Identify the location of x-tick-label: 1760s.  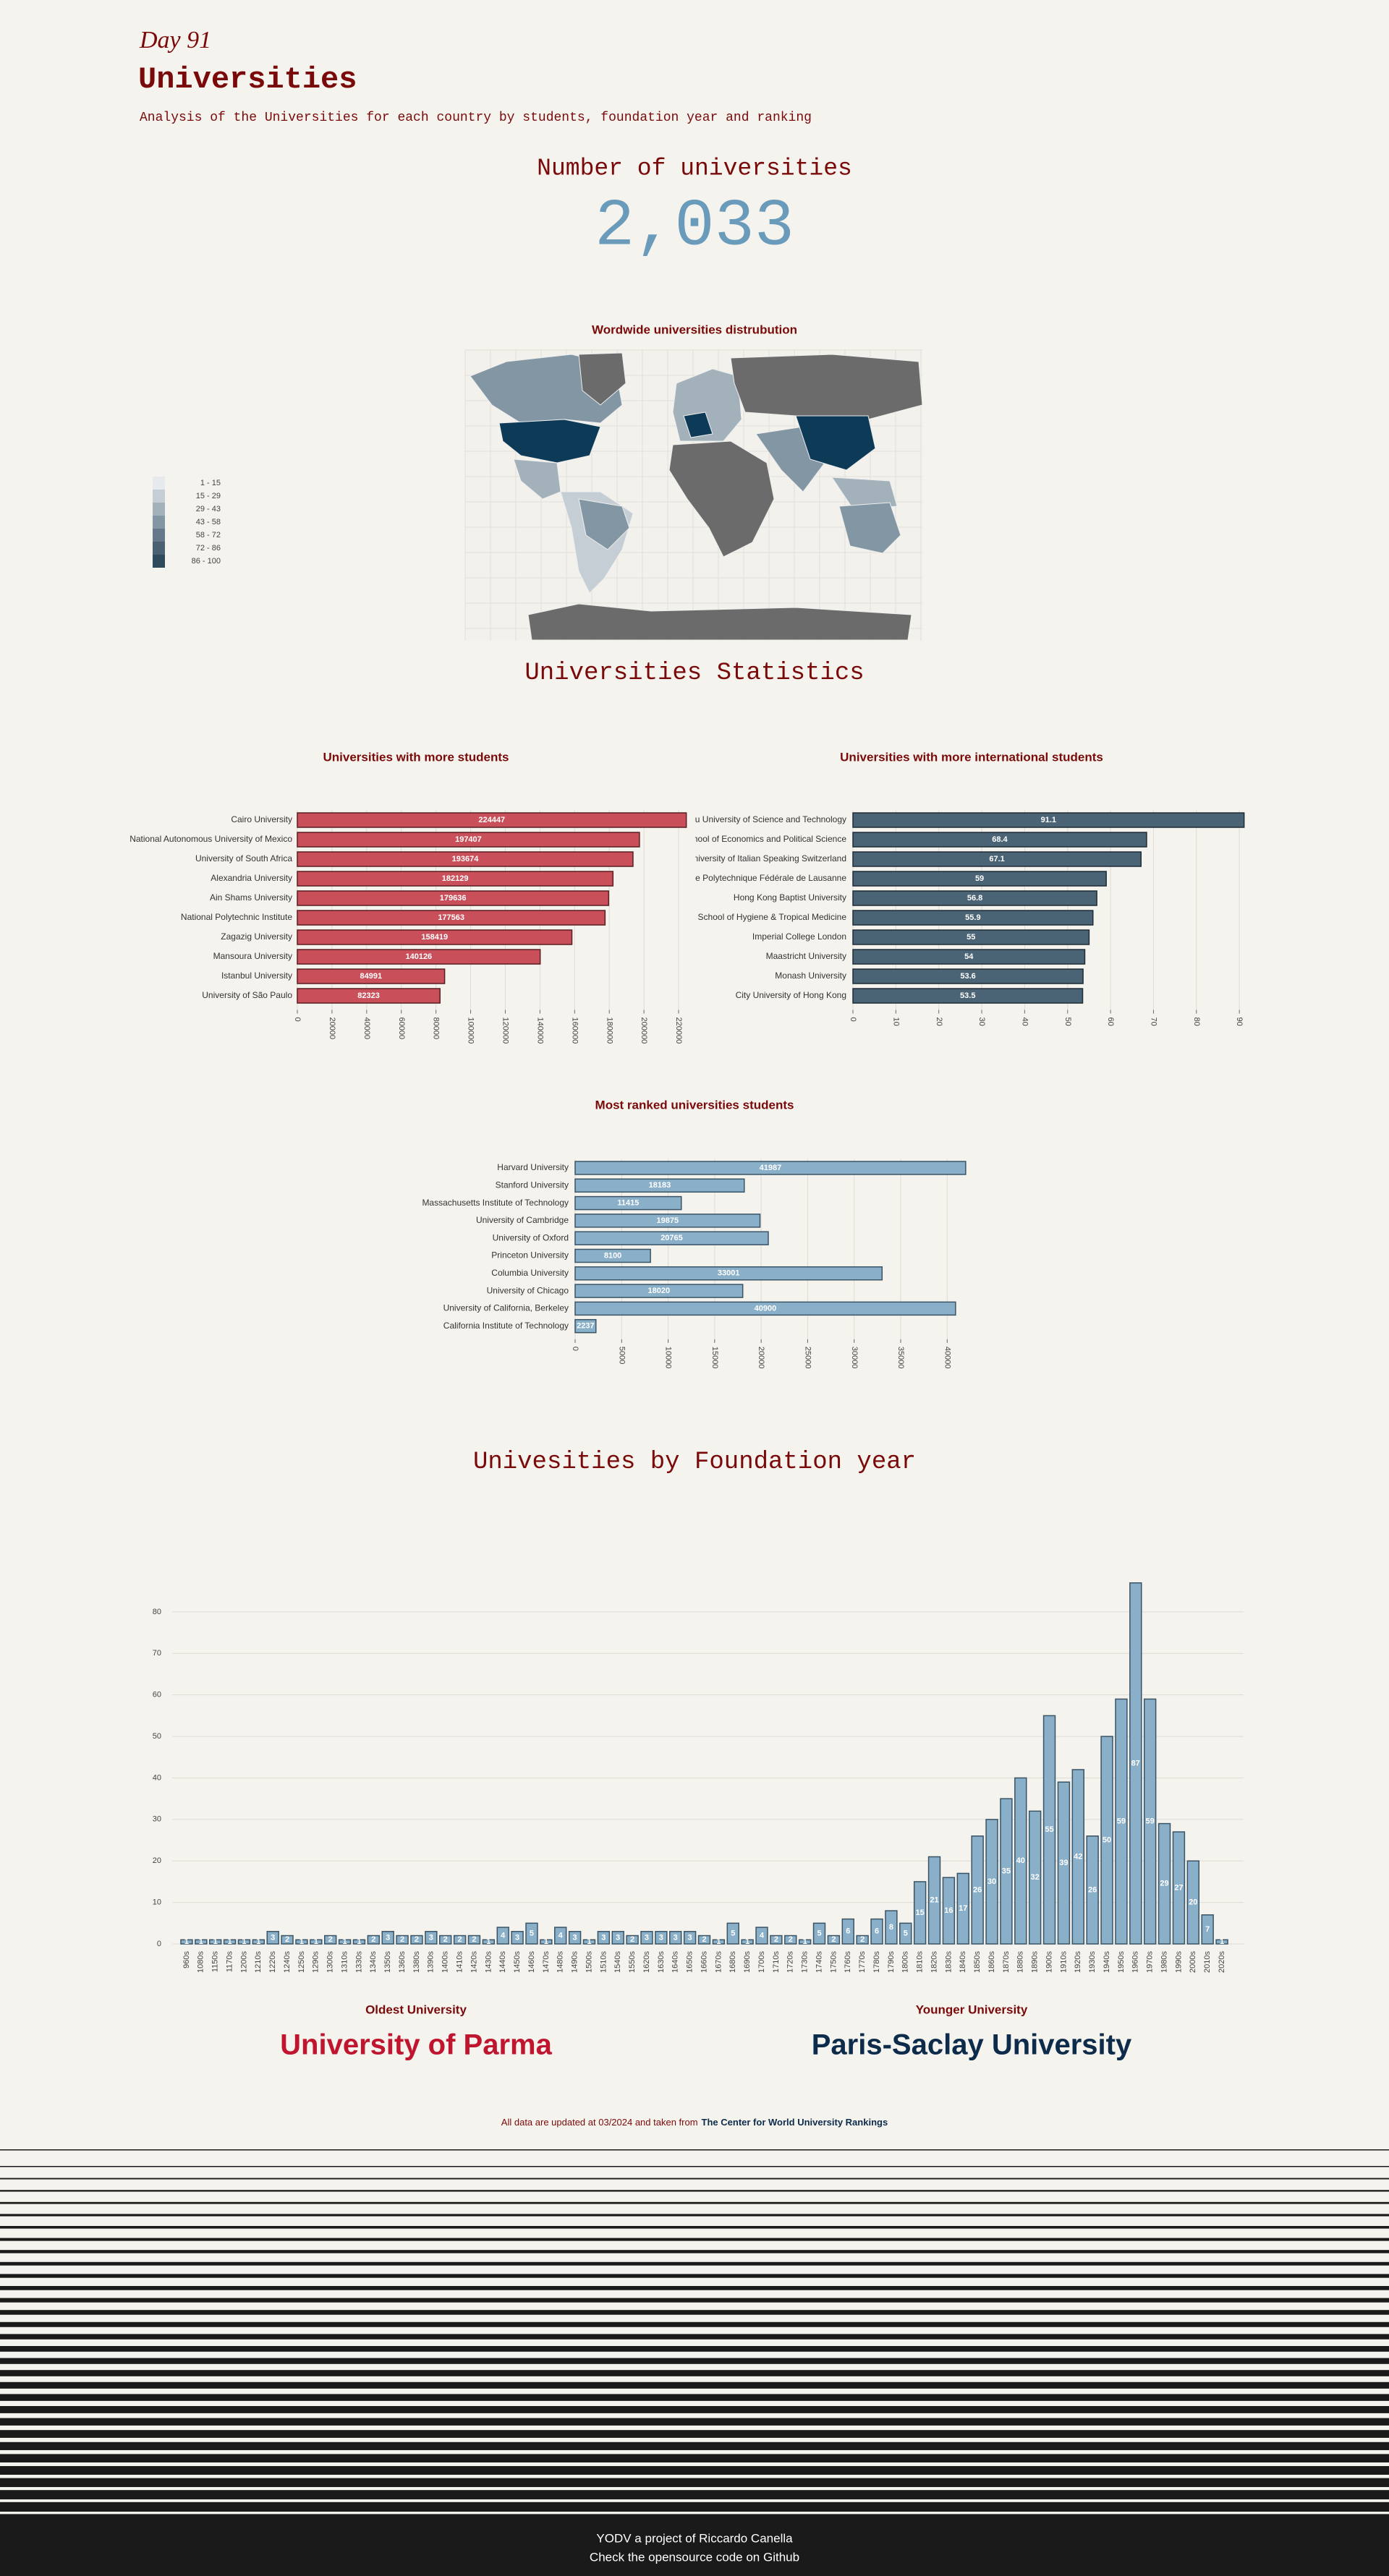
(848, 1962).